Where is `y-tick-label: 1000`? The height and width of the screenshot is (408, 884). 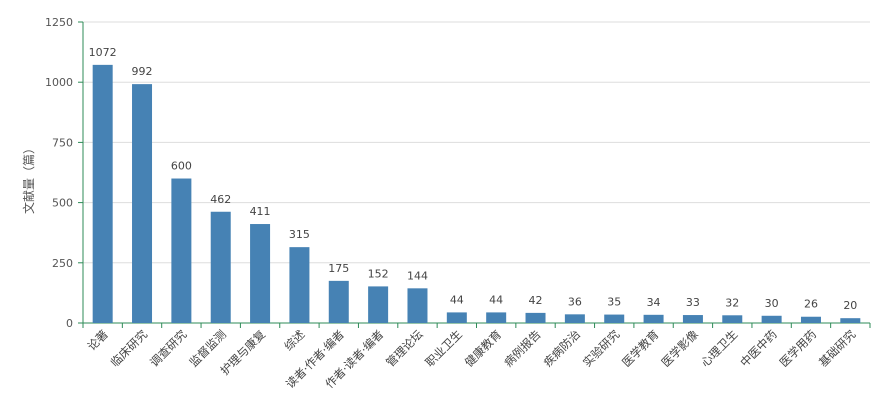 y-tick-label: 1000 is located at coordinates (59, 82).